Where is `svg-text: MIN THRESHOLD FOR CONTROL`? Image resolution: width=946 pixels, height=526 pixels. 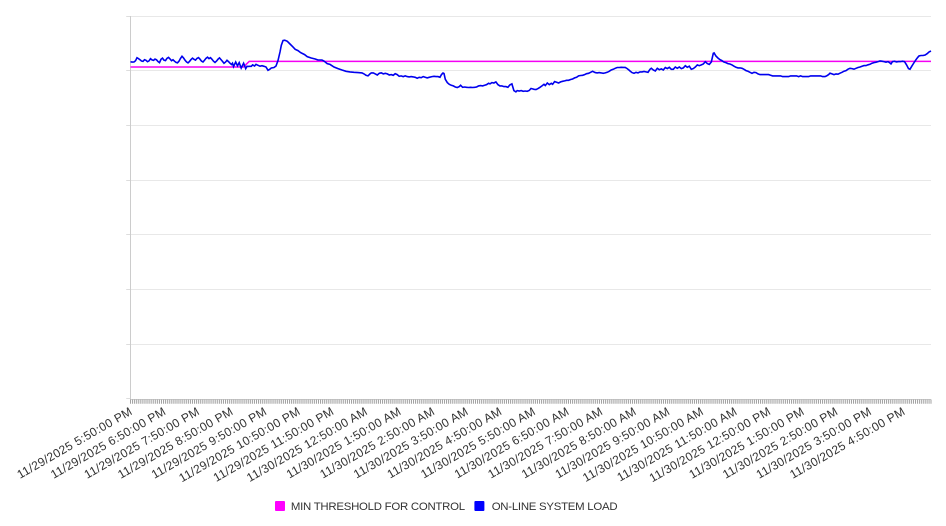
svg-text: MIN THRESHOLD FOR CONTROL is located at coordinates (378, 507).